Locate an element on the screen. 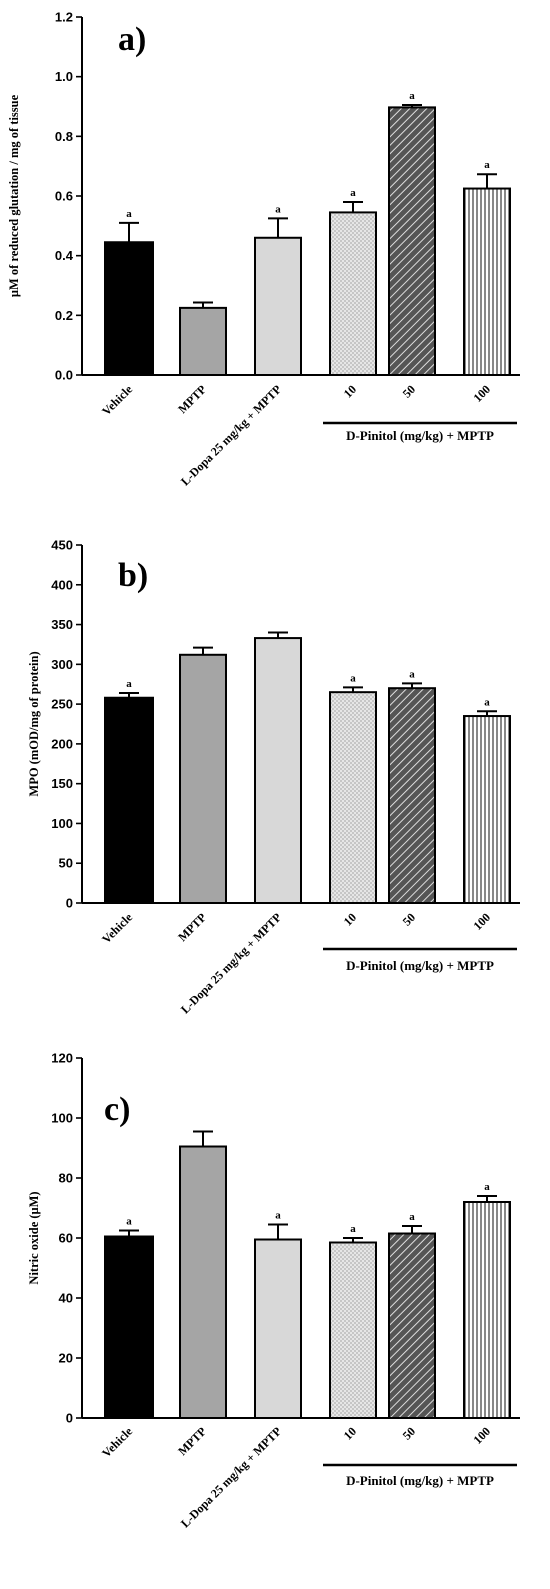  y-tick-label: 0.6 is located at coordinates (64, 196).